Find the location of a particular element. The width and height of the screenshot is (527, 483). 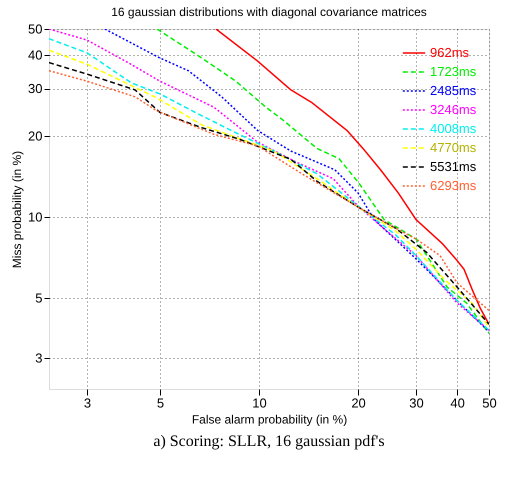

y-tick-label: 40 is located at coordinates (35, 55).